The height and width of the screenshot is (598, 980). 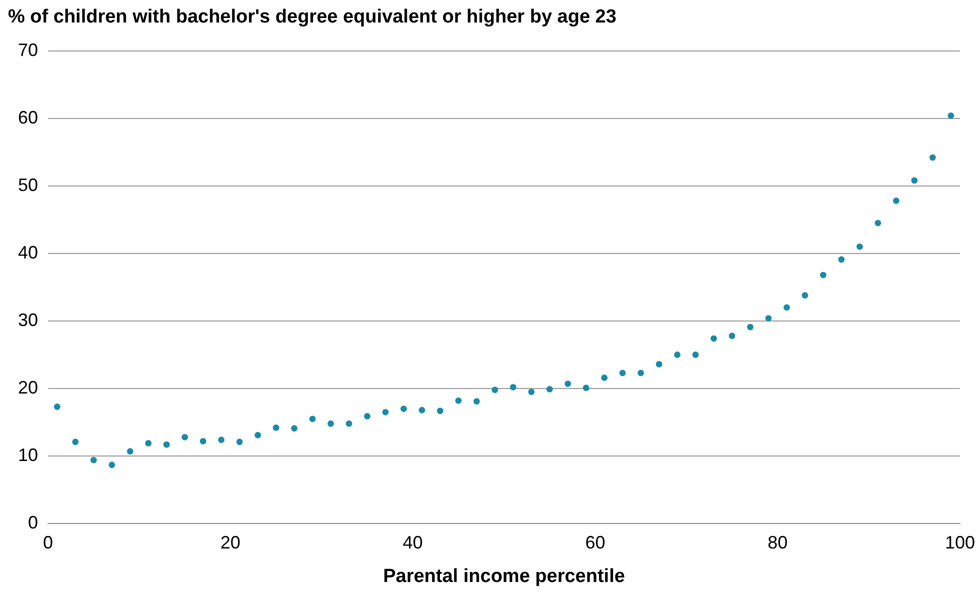 I want to click on x-tick-label: 100, so click(x=960, y=542).